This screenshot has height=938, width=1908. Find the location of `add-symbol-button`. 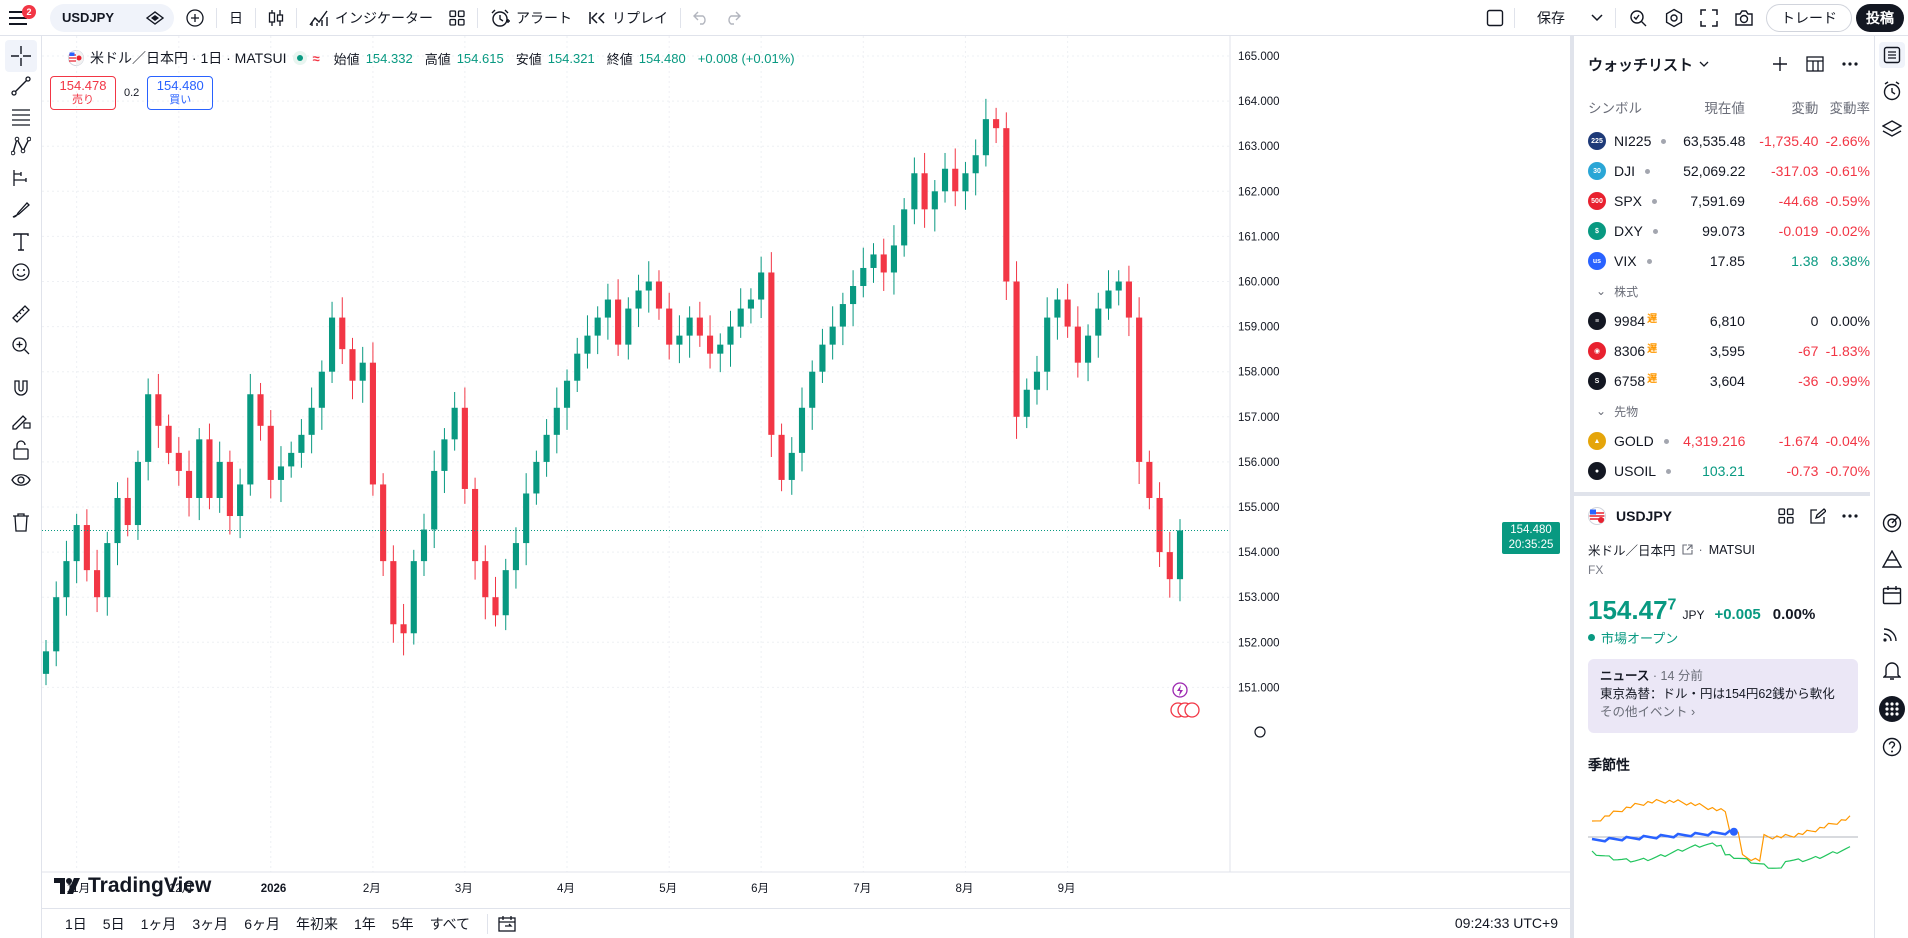

add-symbol-button is located at coordinates (195, 18).